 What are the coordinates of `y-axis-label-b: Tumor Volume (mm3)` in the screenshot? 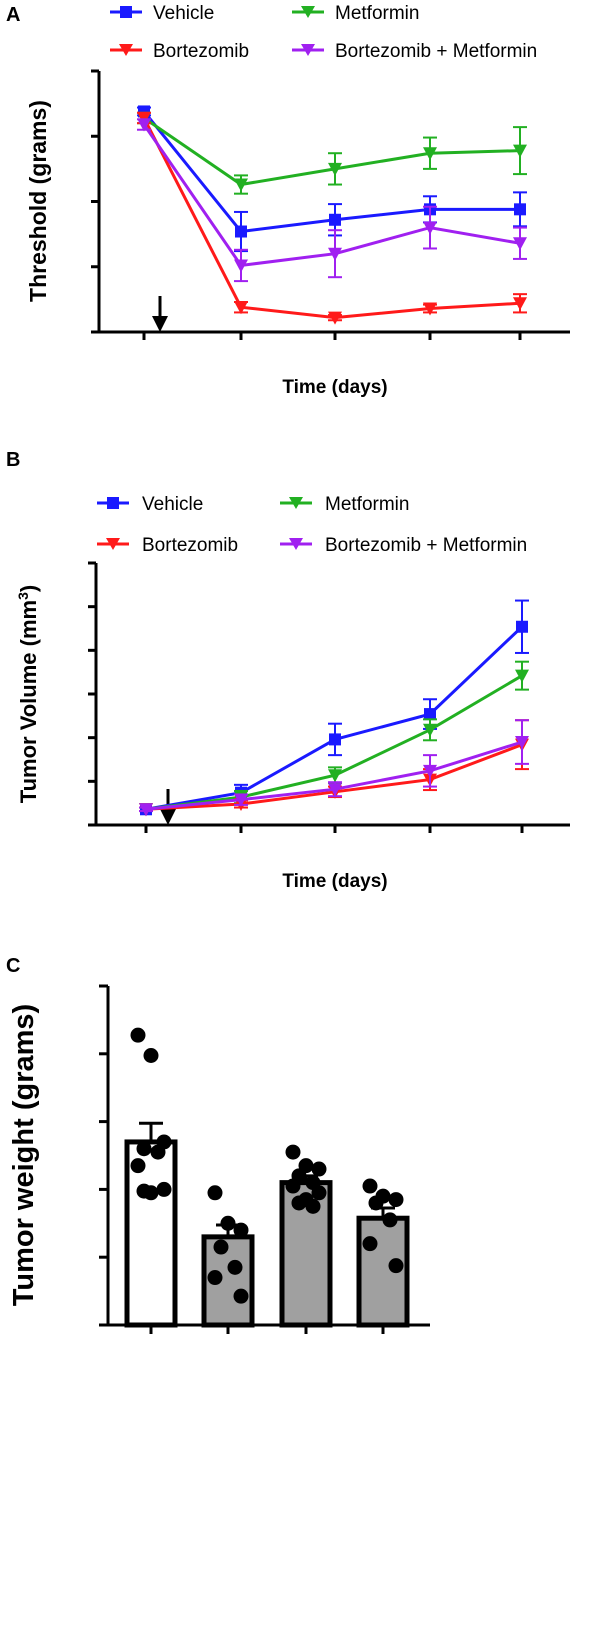 It's located at (28, 694).